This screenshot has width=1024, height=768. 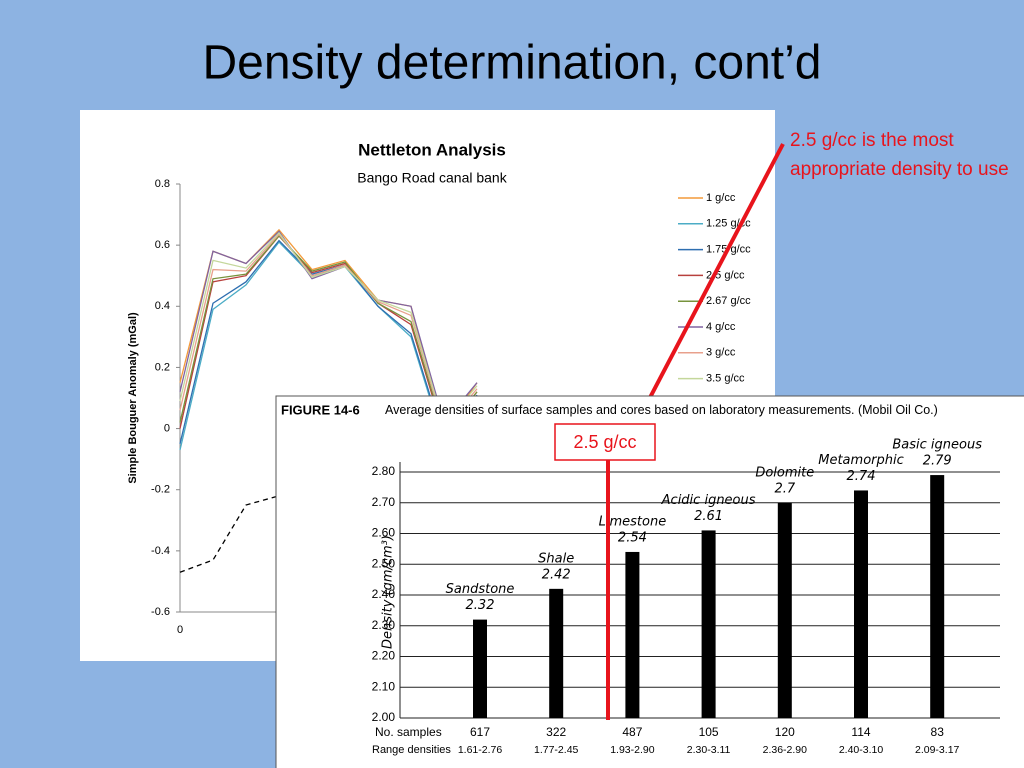 I want to click on sample-count: 487, so click(x=632, y=732).